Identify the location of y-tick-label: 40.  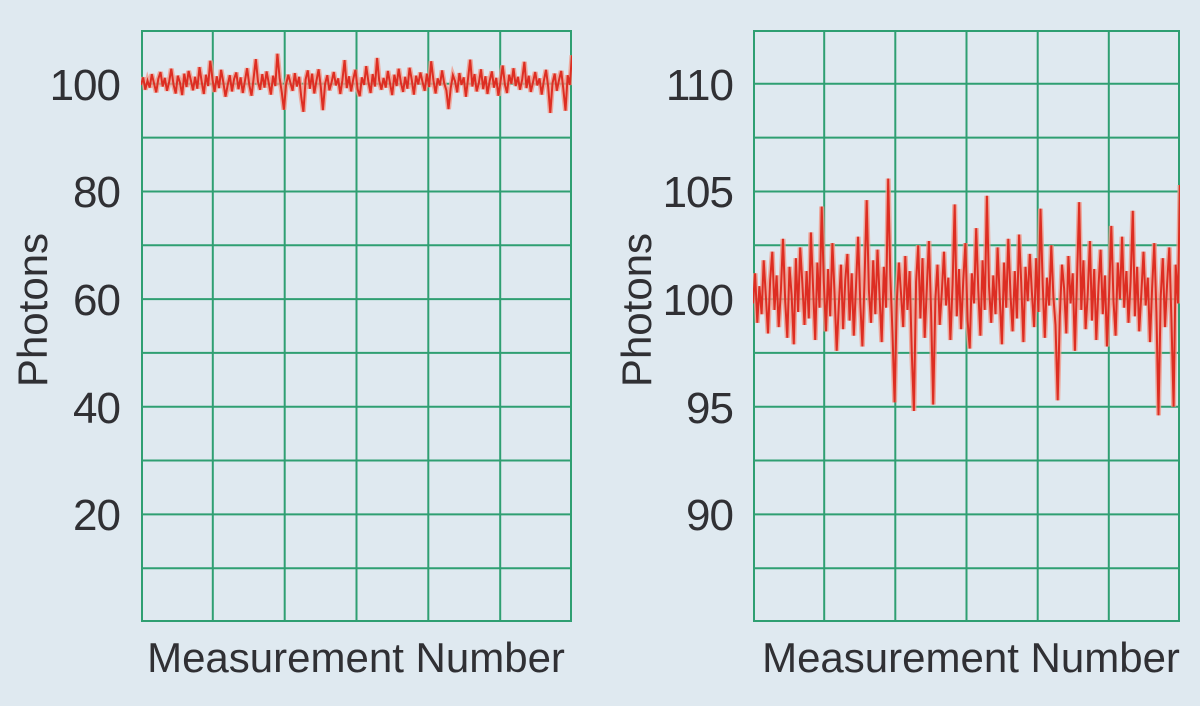
(97, 408).